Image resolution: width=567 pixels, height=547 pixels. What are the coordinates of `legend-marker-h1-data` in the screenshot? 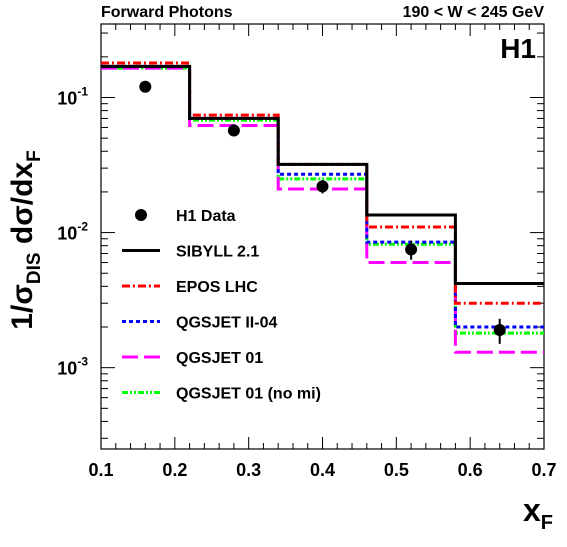 It's located at (141, 215).